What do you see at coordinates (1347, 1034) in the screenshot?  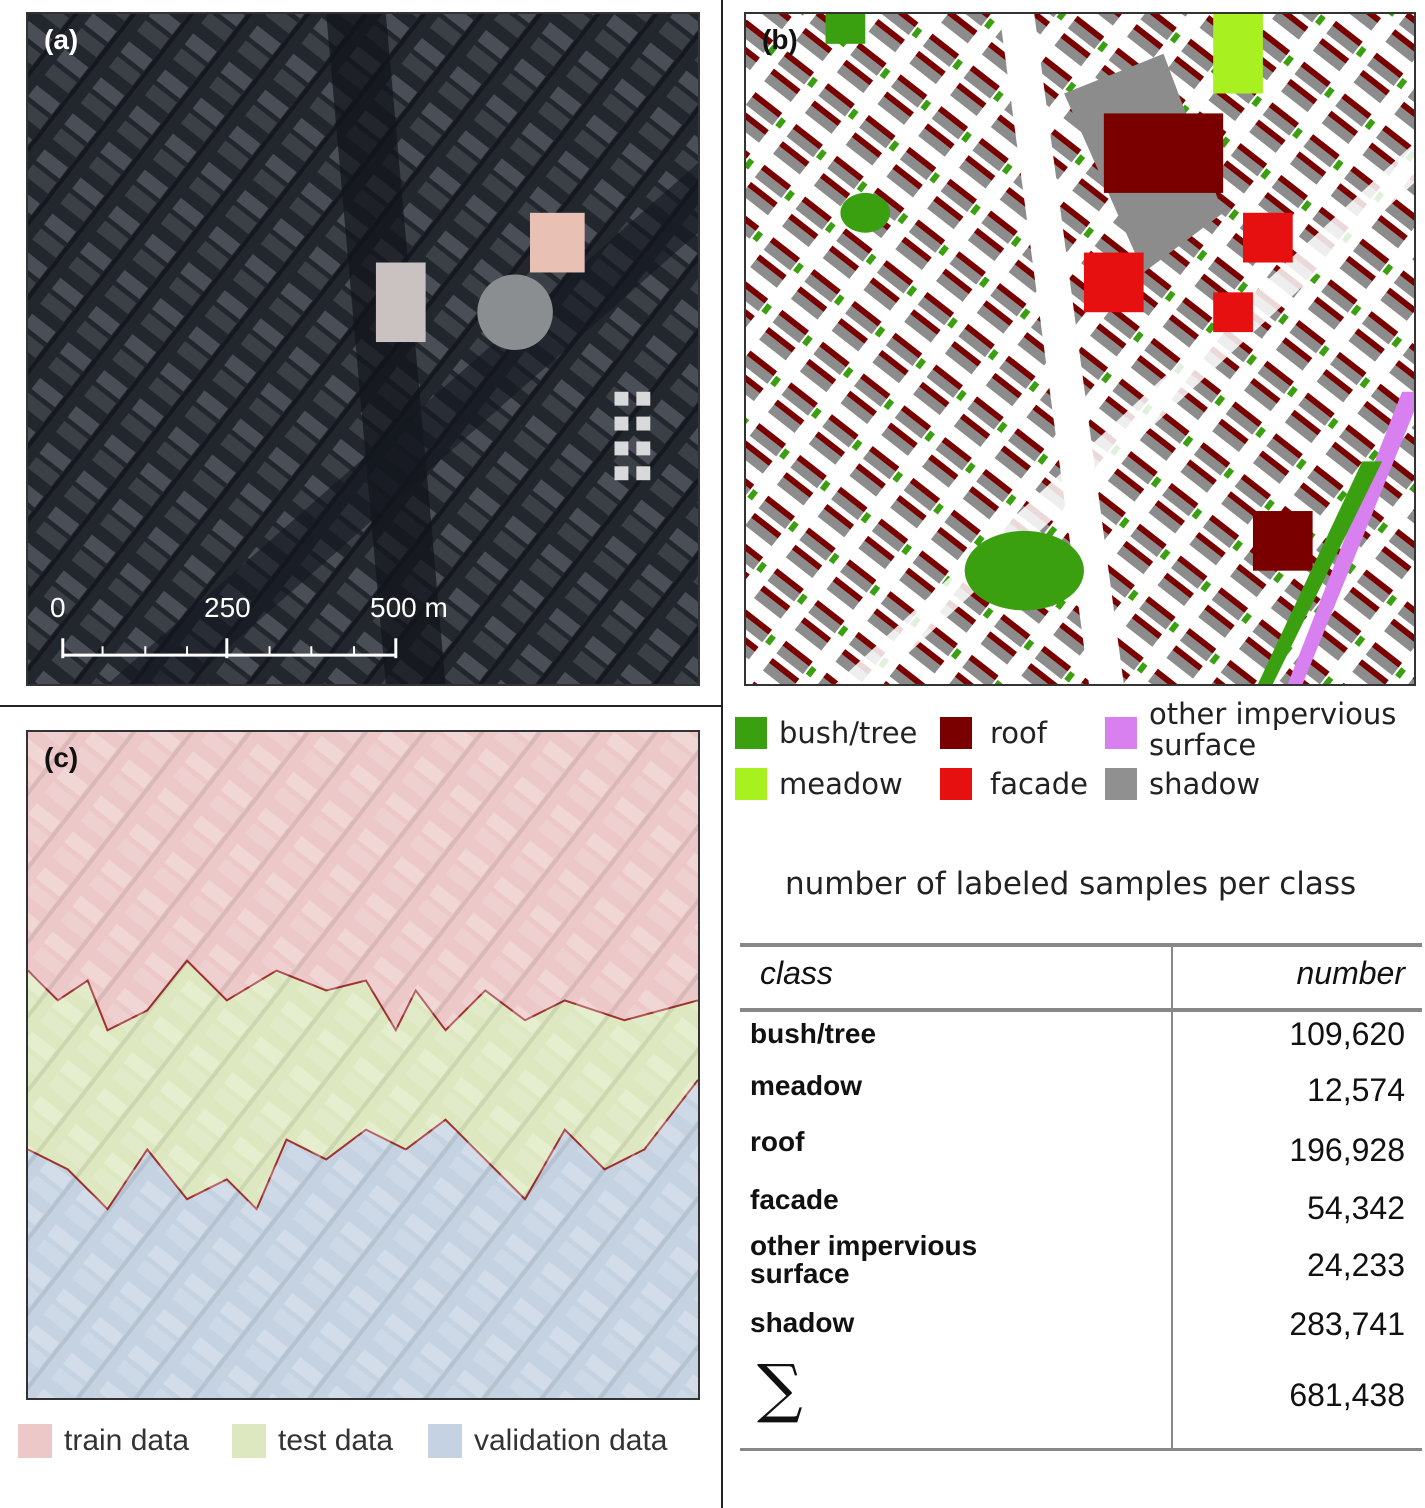 I see `table-cell-number: 109,620` at bounding box center [1347, 1034].